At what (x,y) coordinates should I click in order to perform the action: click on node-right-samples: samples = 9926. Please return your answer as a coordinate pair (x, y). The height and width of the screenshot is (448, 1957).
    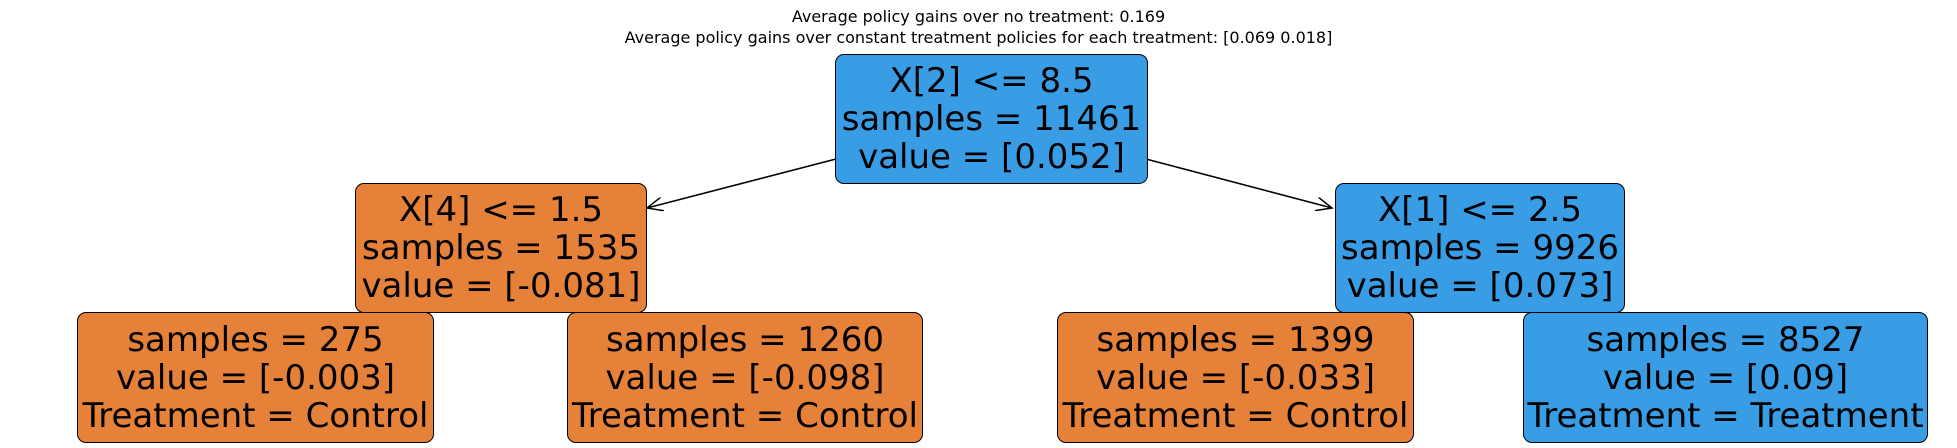
    Looking at the image, I should click on (1480, 248).